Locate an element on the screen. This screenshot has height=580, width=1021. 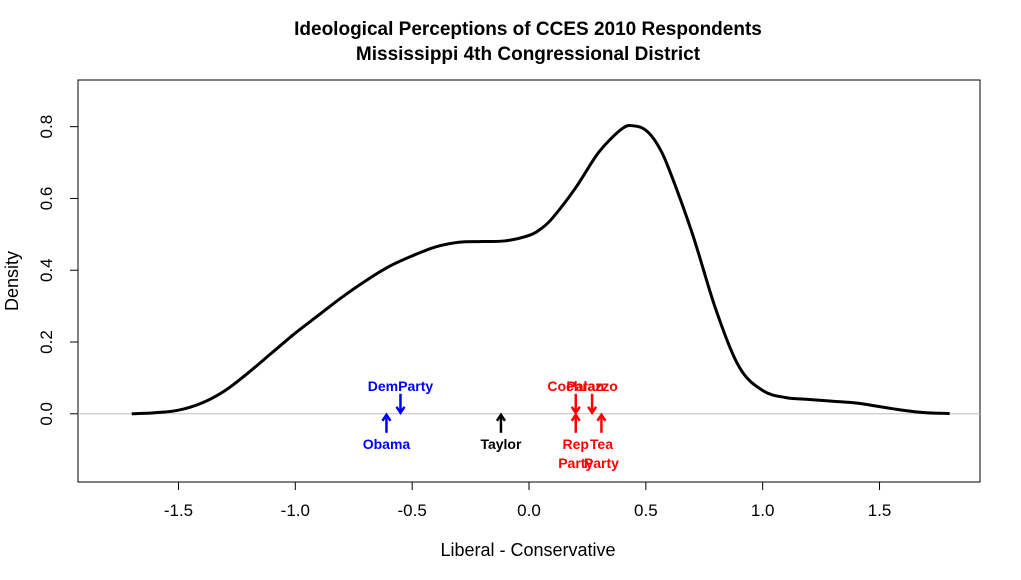
y-tick-label: 0.0 is located at coordinates (46, 414).